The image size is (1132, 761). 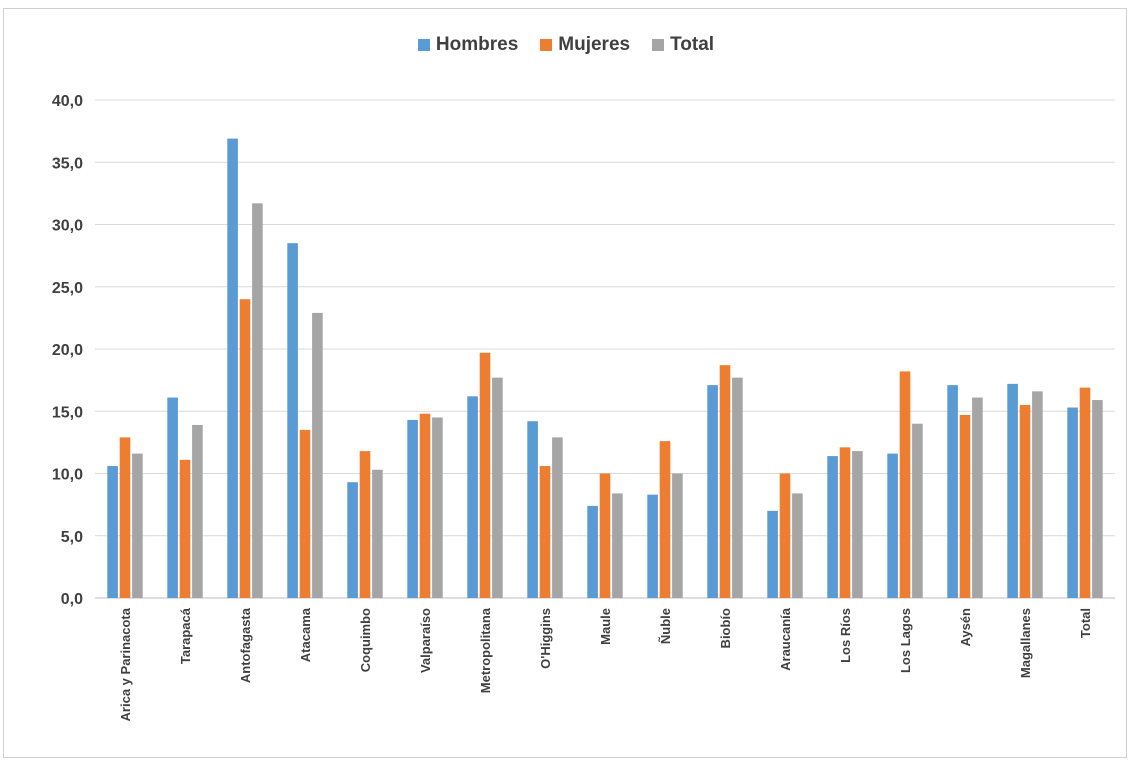 I want to click on x-tick-label: Arica y Parinacota, so click(x=125, y=664).